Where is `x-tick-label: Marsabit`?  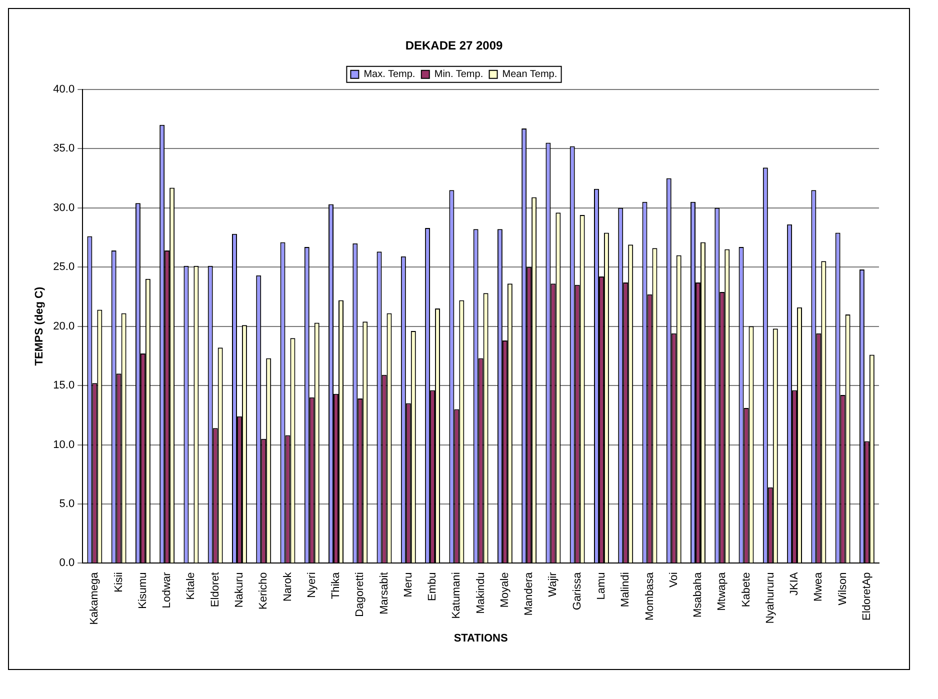 x-tick-label: Marsabit is located at coordinates (384, 593).